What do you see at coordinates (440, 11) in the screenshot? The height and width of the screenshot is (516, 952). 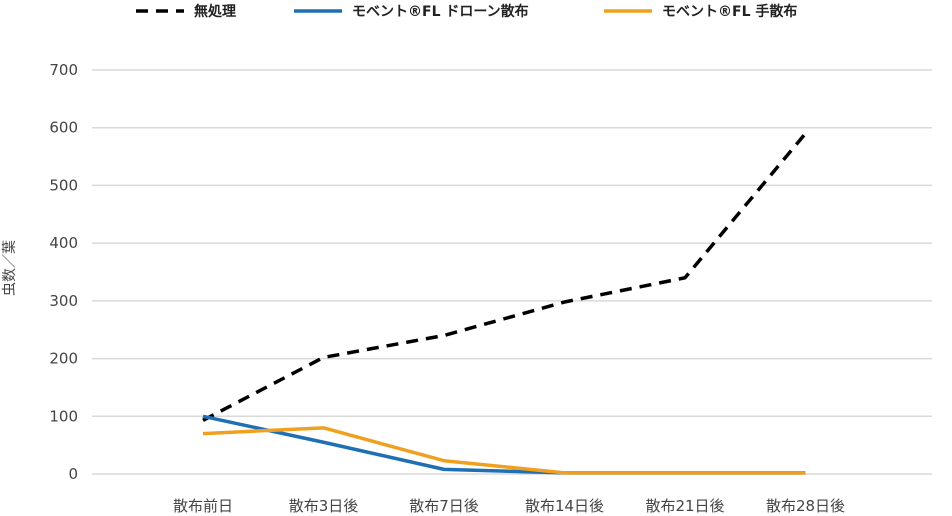 I see `legend-label-1: モベント®FL ドローン散布` at bounding box center [440, 11].